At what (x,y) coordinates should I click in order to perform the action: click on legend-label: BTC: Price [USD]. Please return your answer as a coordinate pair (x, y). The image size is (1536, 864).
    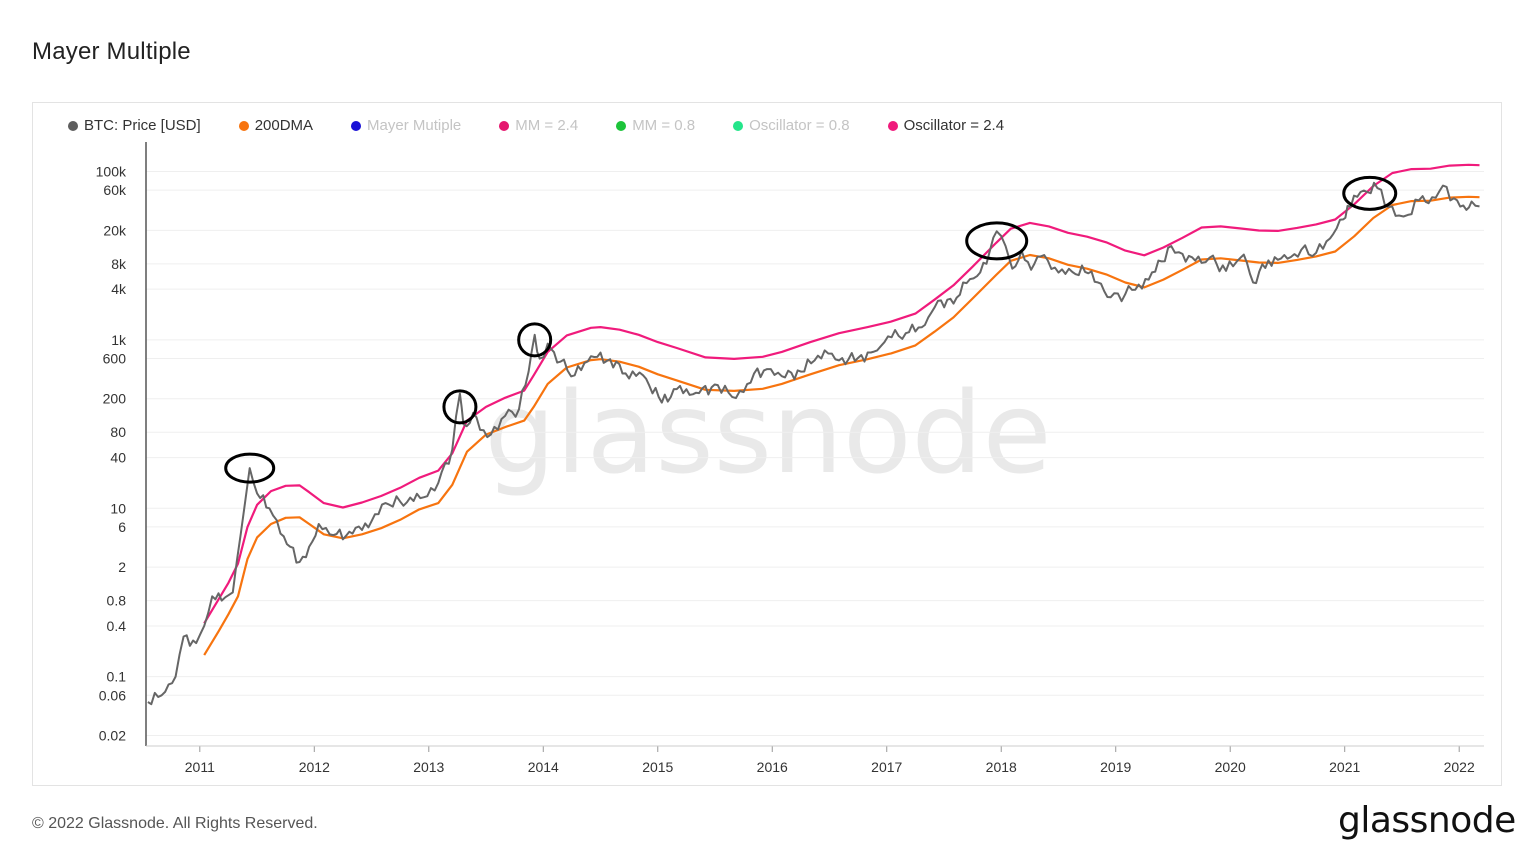
    Looking at the image, I should click on (142, 125).